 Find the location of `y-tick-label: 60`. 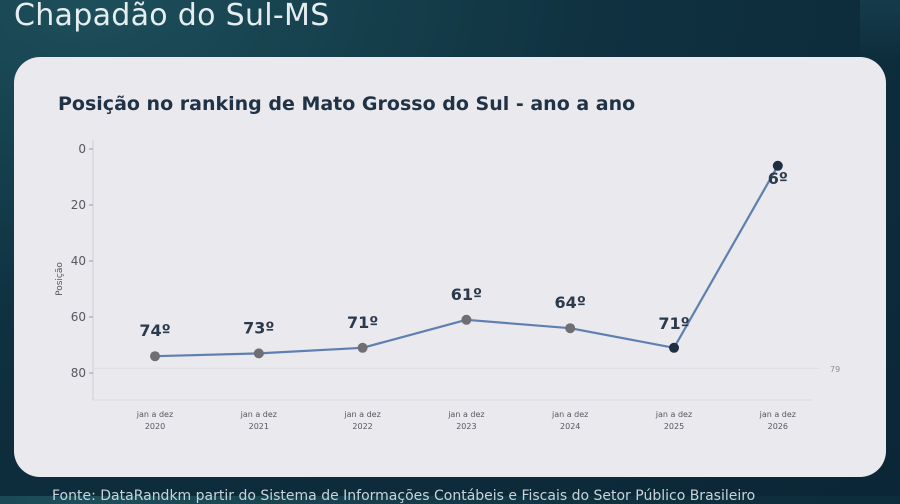

y-tick-label: 60 is located at coordinates (78, 317).